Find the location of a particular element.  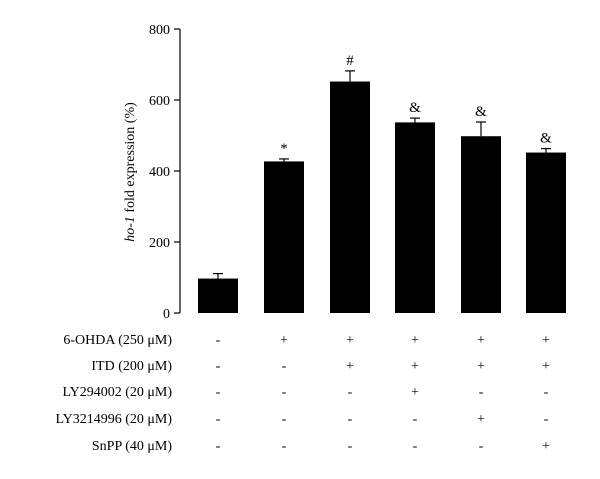

y-tick-label: 800 is located at coordinates (159, 30).